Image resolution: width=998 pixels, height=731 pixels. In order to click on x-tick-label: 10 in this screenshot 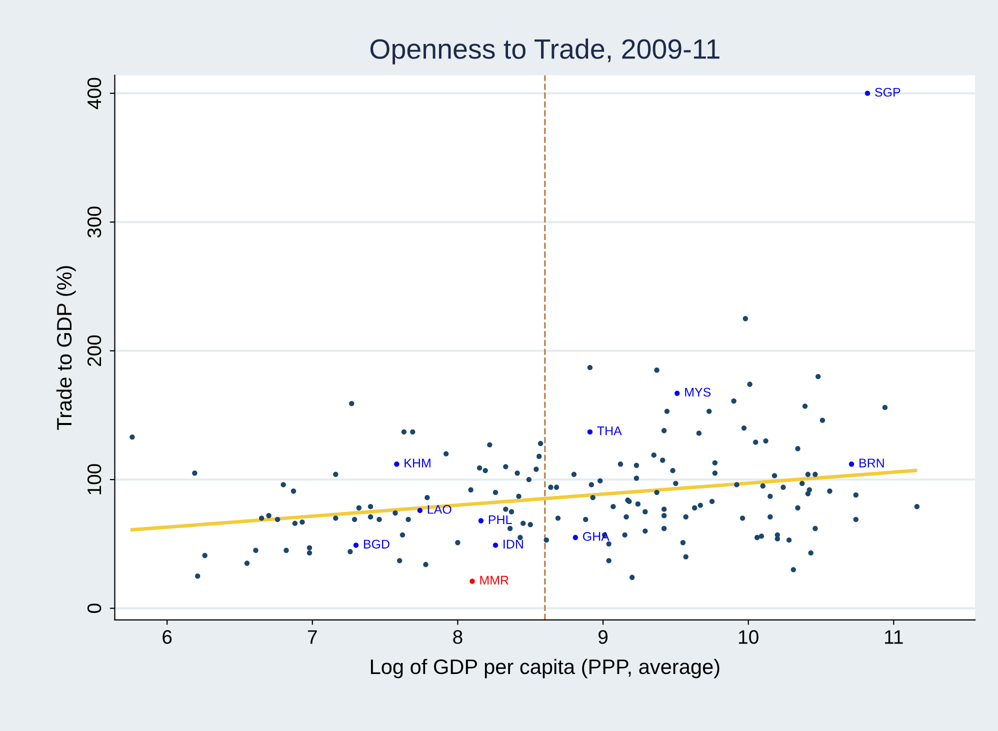, I will do `click(748, 637)`.